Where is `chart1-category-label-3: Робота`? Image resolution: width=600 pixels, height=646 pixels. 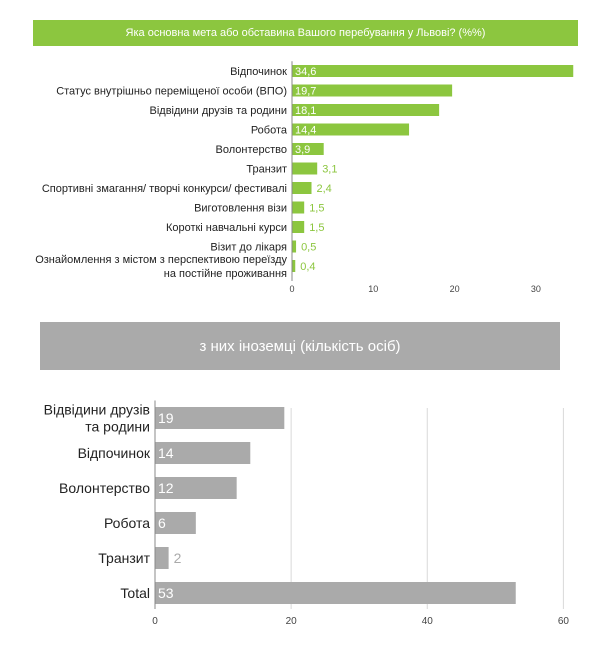
chart1-category-label-3: Робота is located at coordinates (269, 130).